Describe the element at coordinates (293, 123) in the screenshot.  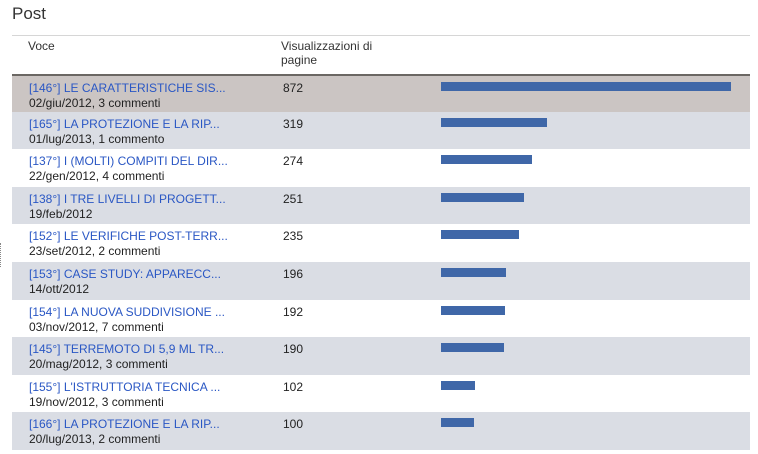
I see `view-count: 319` at that location.